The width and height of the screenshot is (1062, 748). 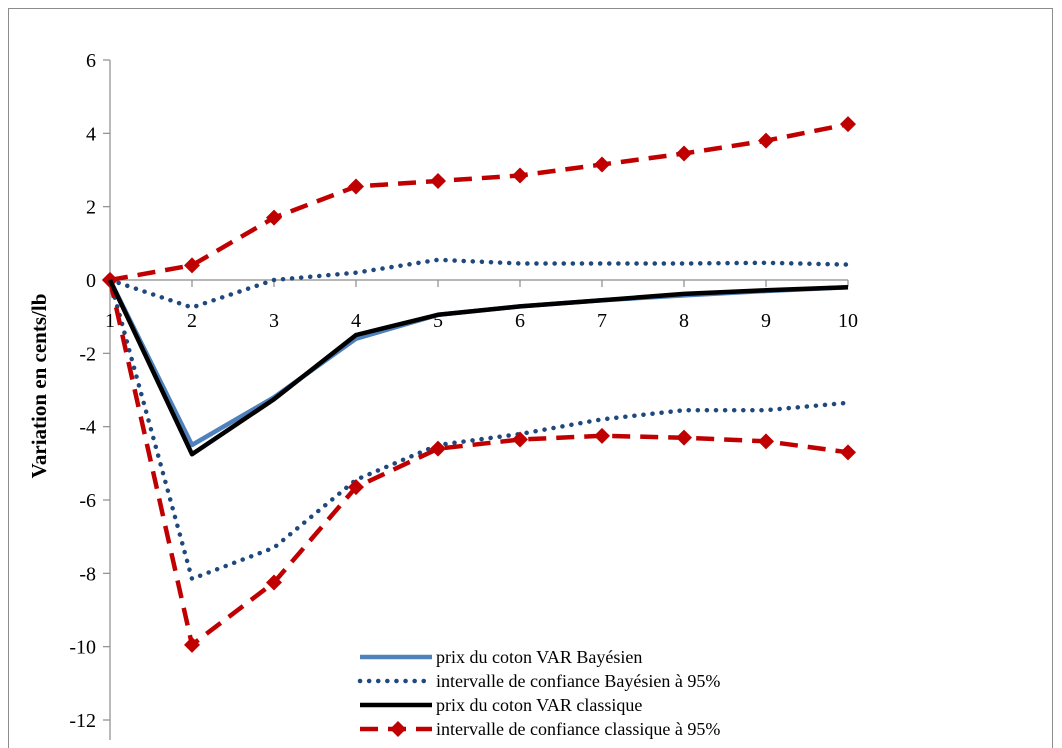 What do you see at coordinates (82, 721) in the screenshot?
I see `y-tick-label: -12` at bounding box center [82, 721].